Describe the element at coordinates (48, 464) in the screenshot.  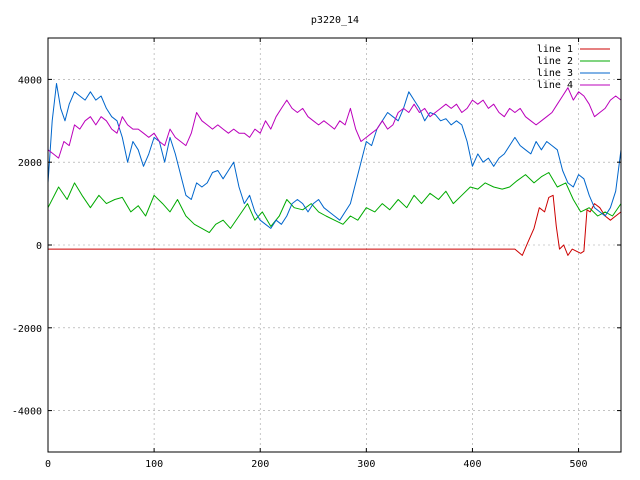
I see `x-tick-label: 0` at that location.